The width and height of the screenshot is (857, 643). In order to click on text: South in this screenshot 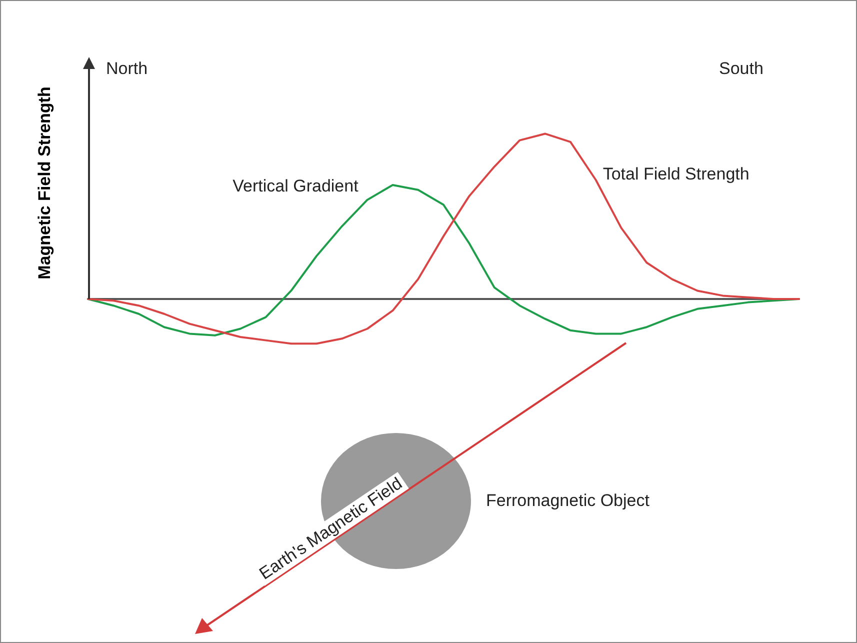, I will do `click(741, 69)`.